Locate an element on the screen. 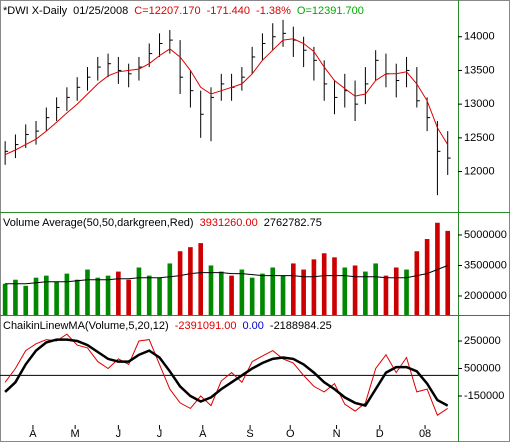 Image resolution: width=510 pixels, height=442 pixels. y-tick-label: 500000 is located at coordinates (482, 368).